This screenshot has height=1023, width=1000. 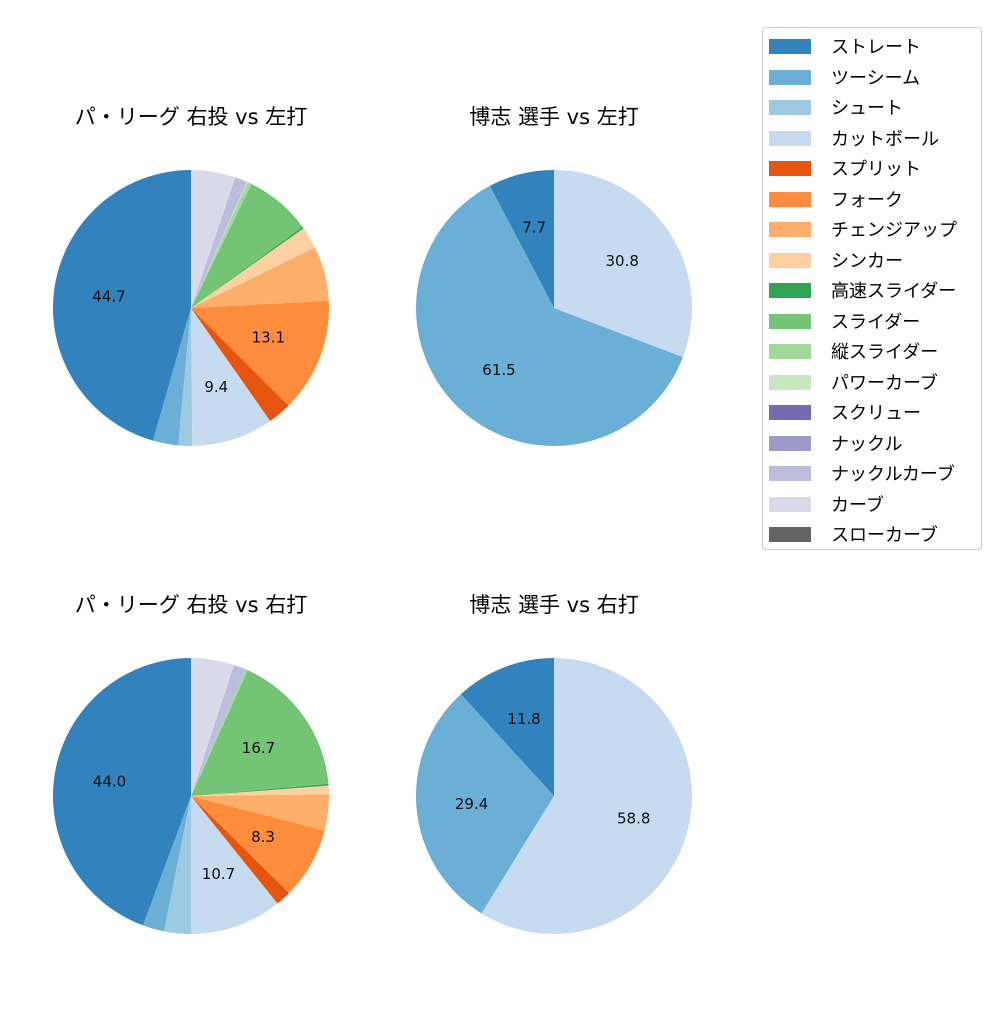 What do you see at coordinates (191, 117) in the screenshot?
I see `chart-title: パ・リーグ 右投 vs 左打` at bounding box center [191, 117].